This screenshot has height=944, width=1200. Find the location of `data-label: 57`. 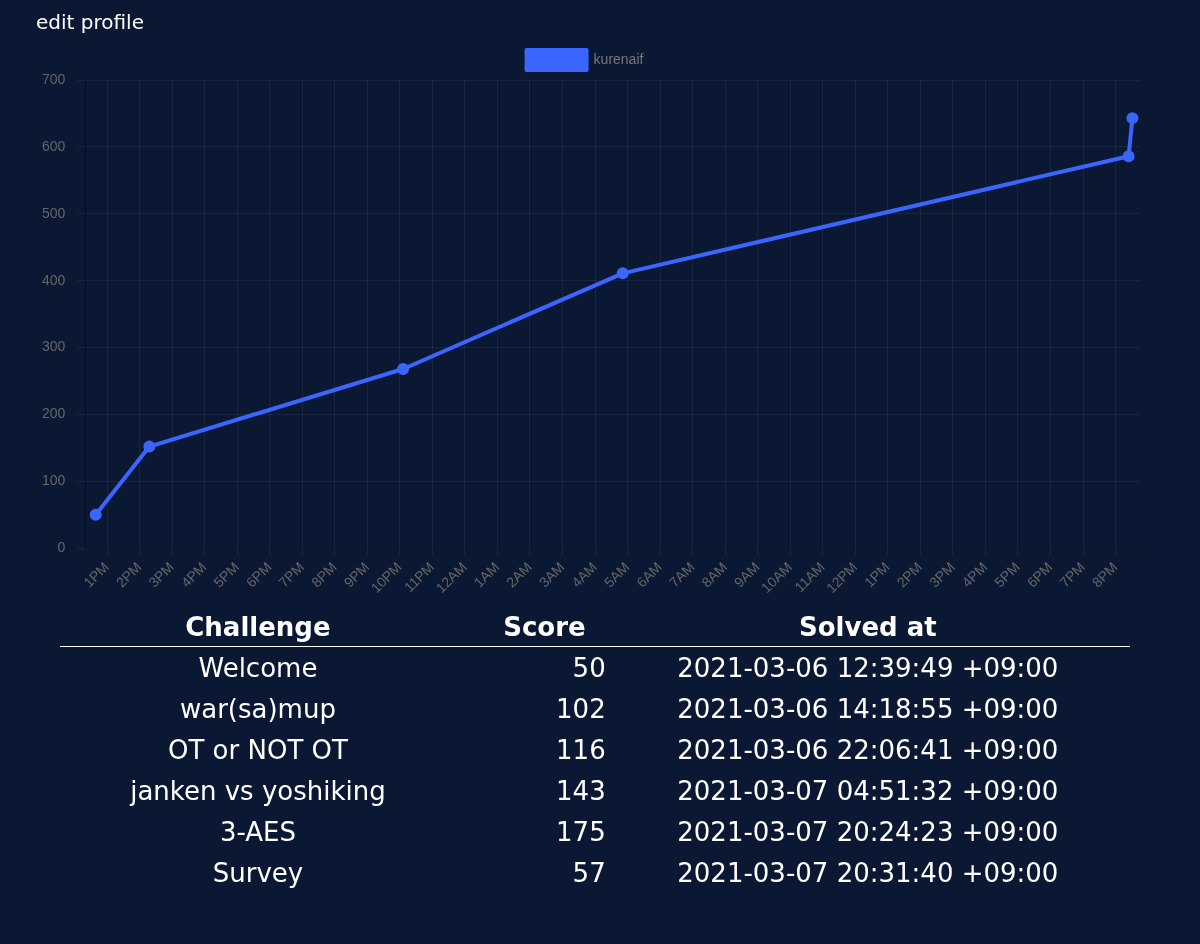

data-label: 57 is located at coordinates (588, 873).